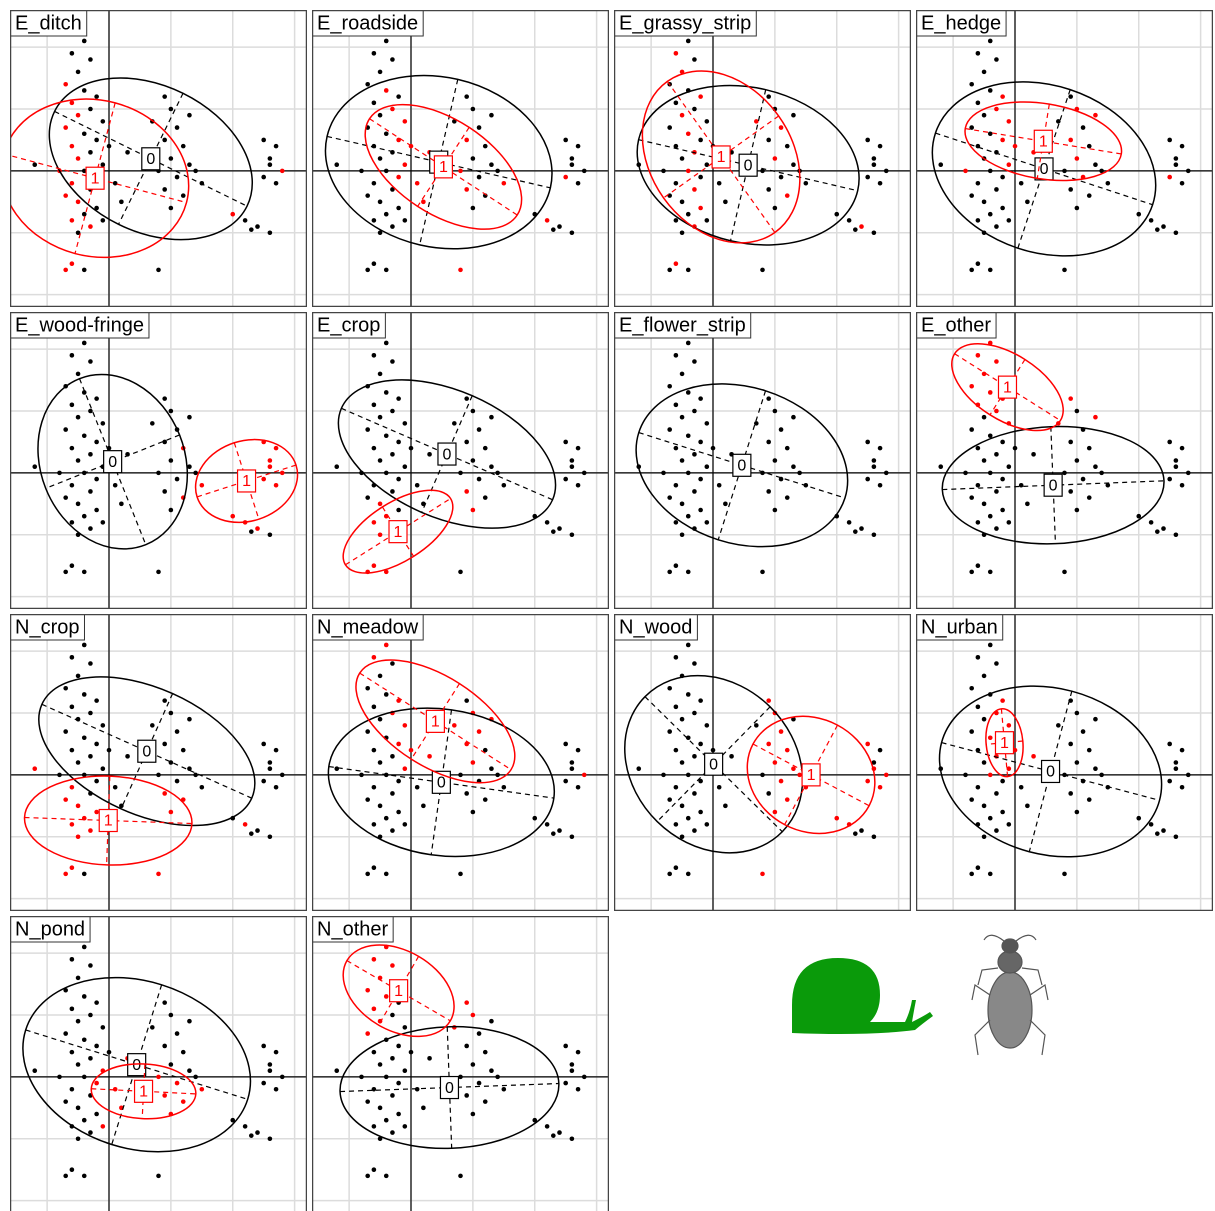  Describe the element at coordinates (1010, 995) in the screenshot. I see `beetle-legs` at that location.